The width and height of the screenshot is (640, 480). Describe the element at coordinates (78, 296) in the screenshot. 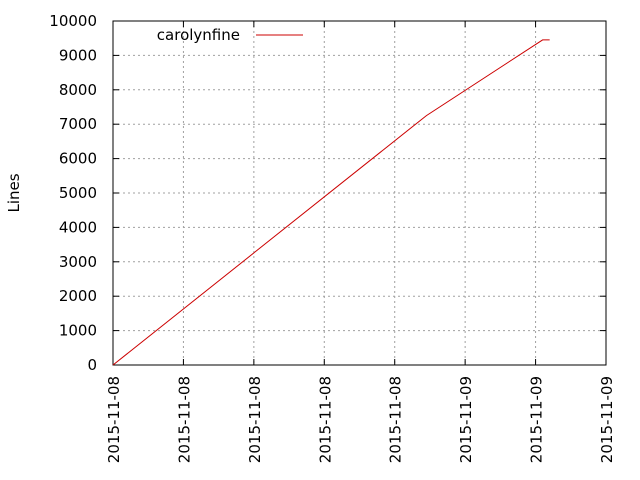

I see `y-tick-label: 2000` at that location.